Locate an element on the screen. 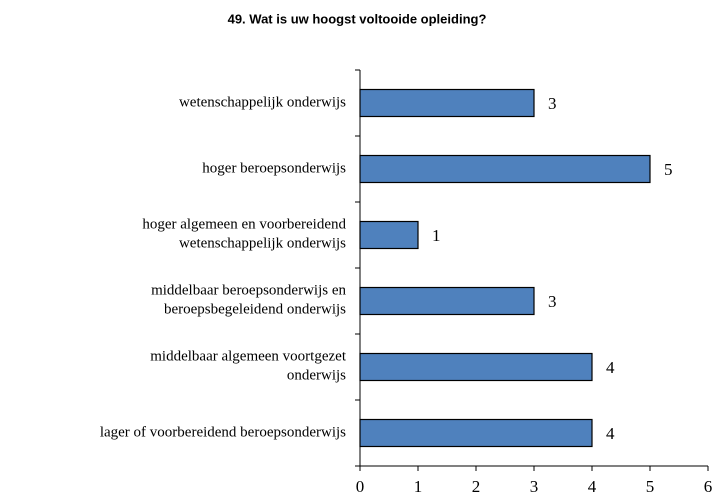  y-tick-label: lager of voorbereidend beroepsonderwijs is located at coordinates (223, 432).